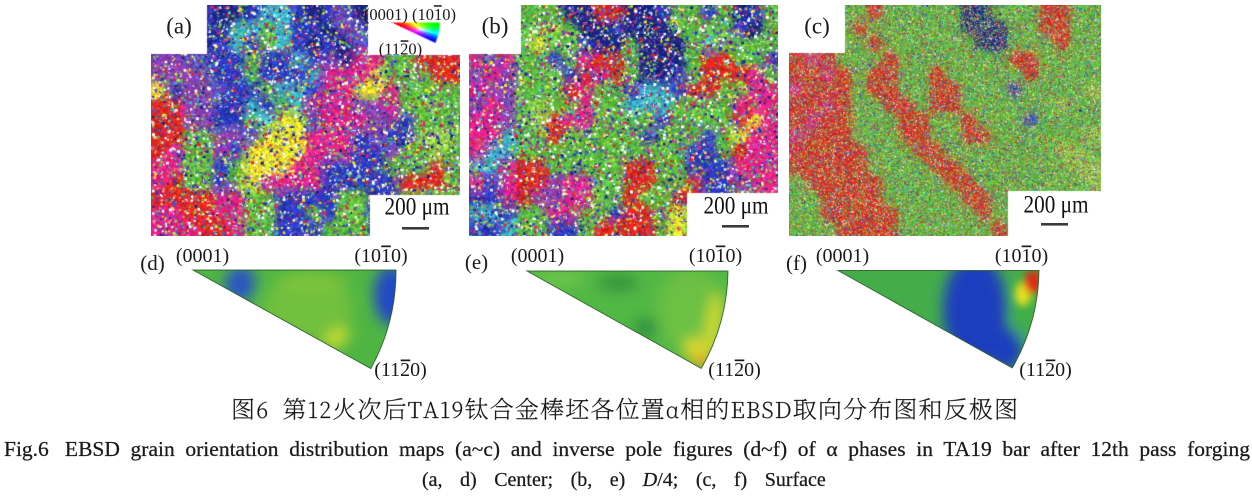 The height and width of the screenshot is (504, 1252). What do you see at coordinates (476, 262) in the screenshot?
I see `svg-text: (e)` at bounding box center [476, 262].